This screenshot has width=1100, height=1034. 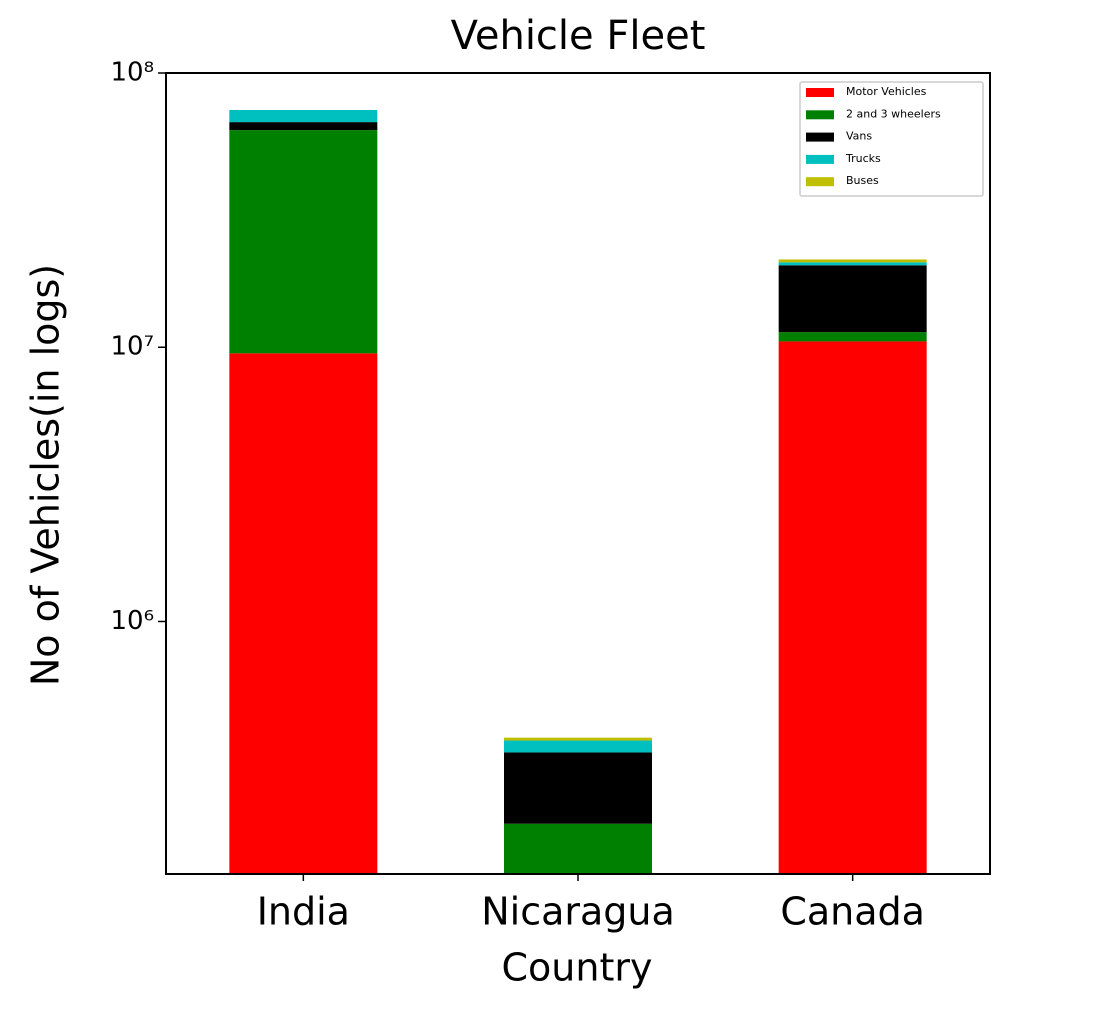 I want to click on y-axis-label: No of Vehicles(in logs), so click(x=46, y=475).